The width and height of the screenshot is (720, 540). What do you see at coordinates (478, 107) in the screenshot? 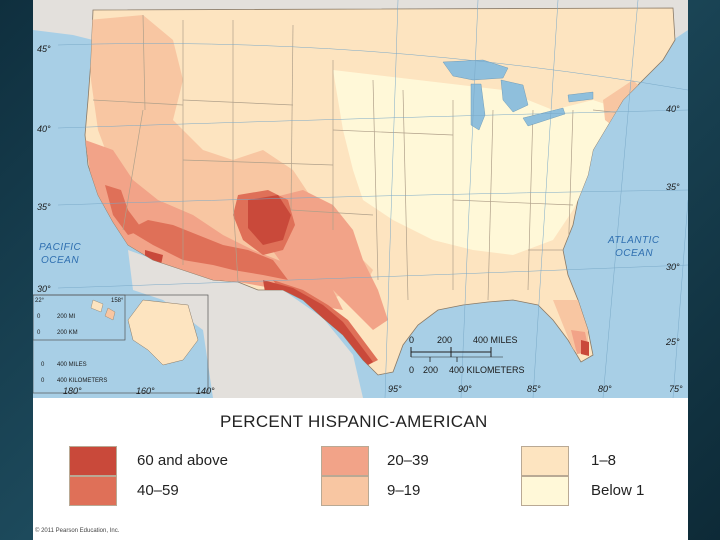
I see `lake-michigan` at bounding box center [478, 107].